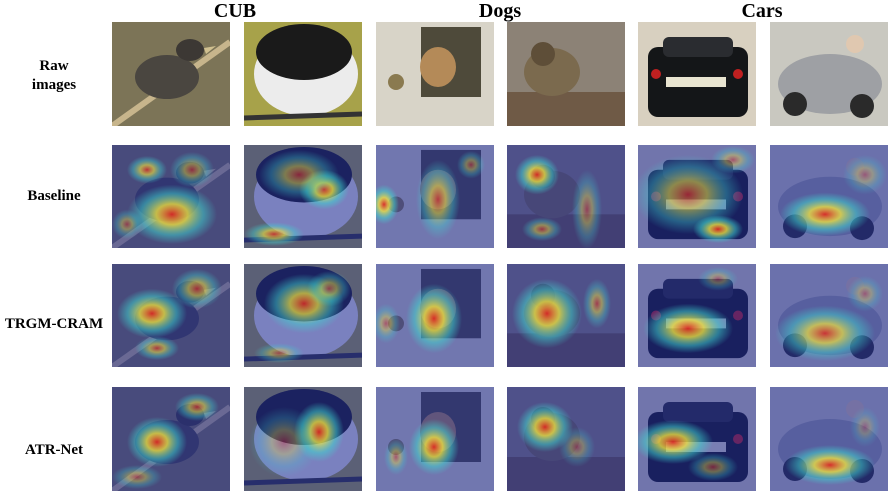  What do you see at coordinates (829, 196) in the screenshot?
I see `baseline-image-silver-convertible` at bounding box center [829, 196].